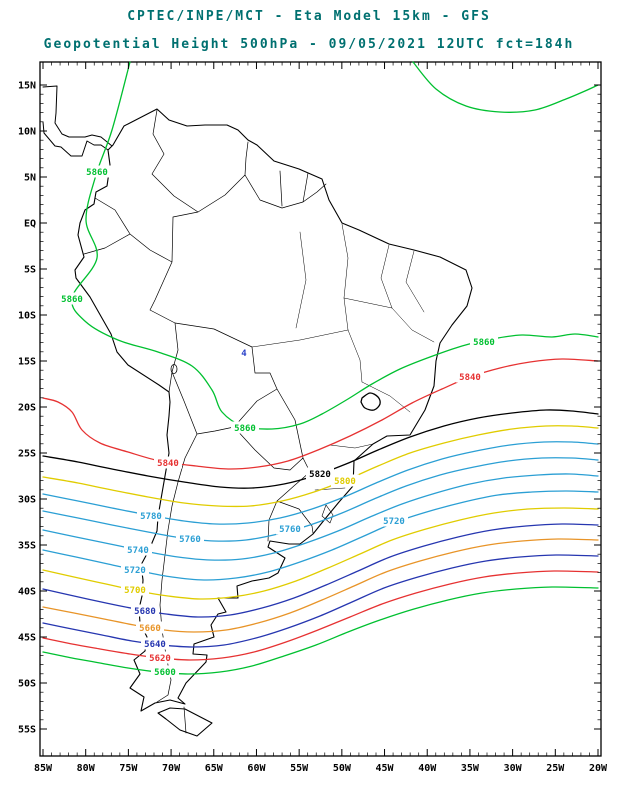  I want to click on lon-label: 85W, so click(43, 768).